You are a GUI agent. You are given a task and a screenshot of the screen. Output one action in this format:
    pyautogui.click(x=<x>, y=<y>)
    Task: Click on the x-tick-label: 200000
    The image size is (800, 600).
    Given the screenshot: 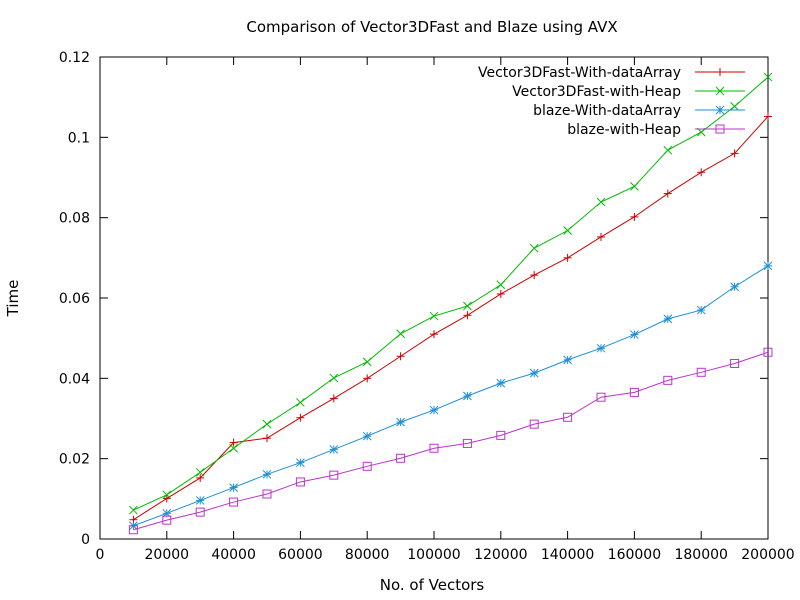 What is the action you would take?
    pyautogui.click(x=767, y=555)
    